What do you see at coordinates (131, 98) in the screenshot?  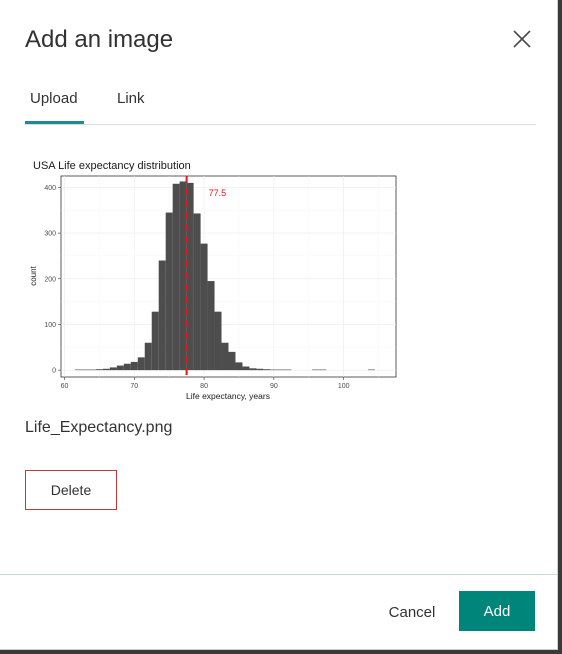 I see `tab-link: Link` at bounding box center [131, 98].